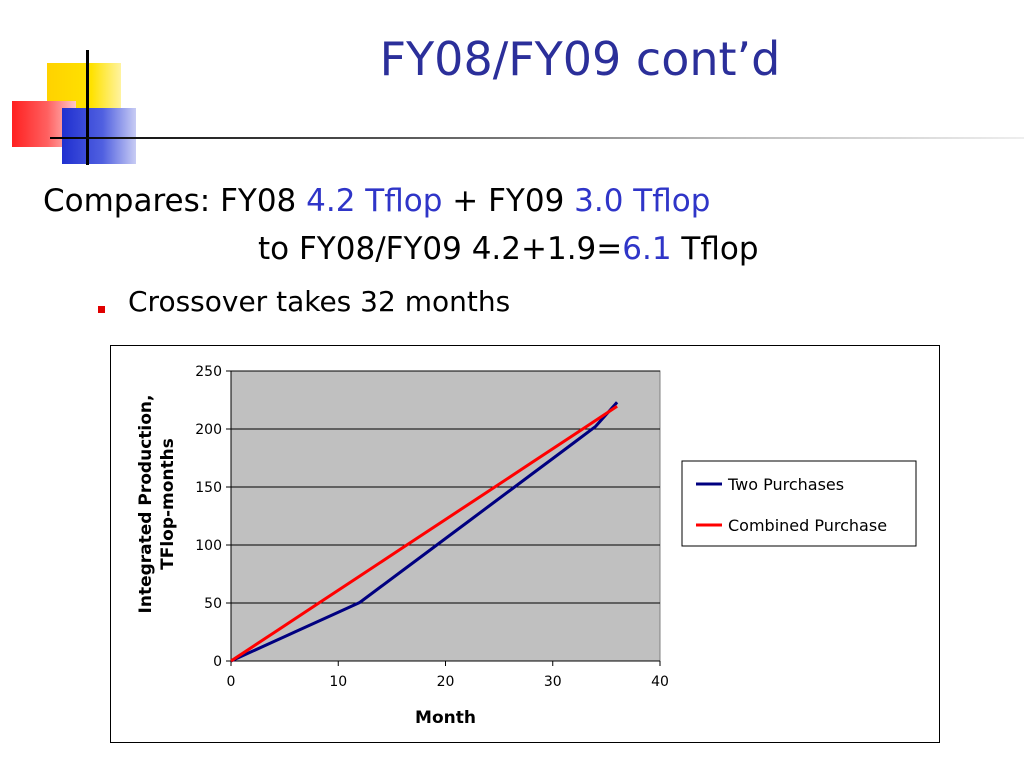 This screenshot has width=1024, height=768. Describe the element at coordinates (168, 504) in the screenshot. I see `y-axis-label-line: TFlop-months` at that location.